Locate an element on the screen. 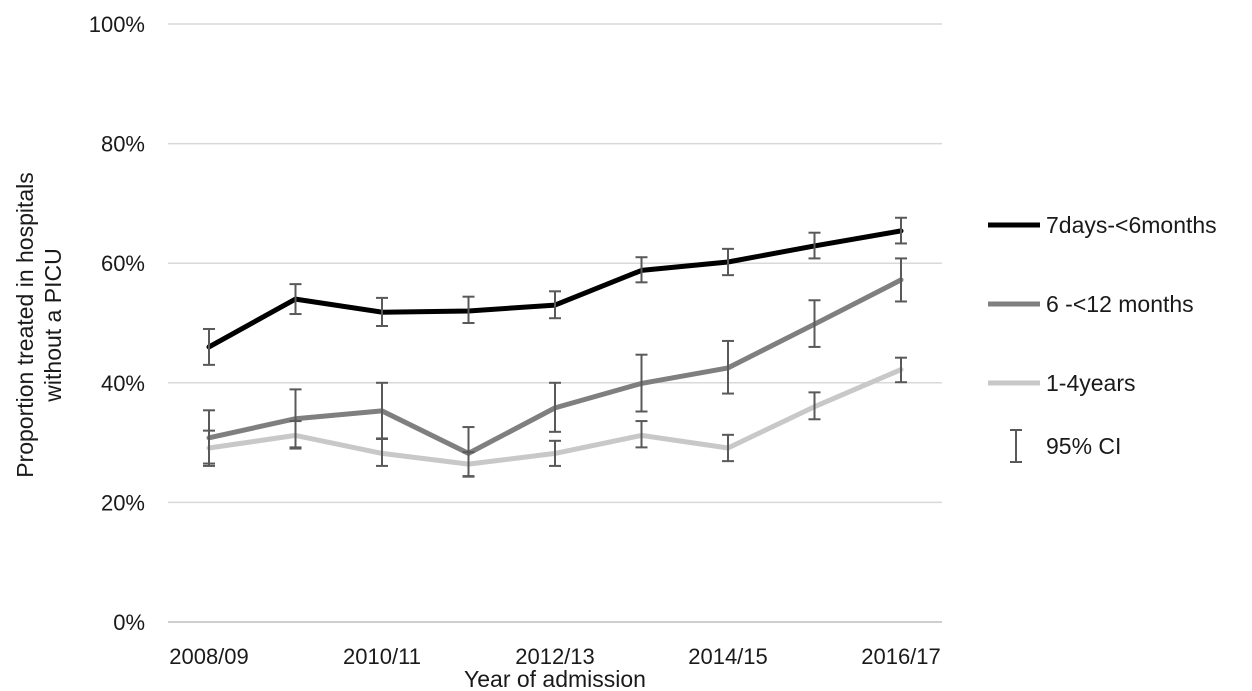 This screenshot has width=1252, height=691. x-tick-label: 2012/13 is located at coordinates (555, 656).